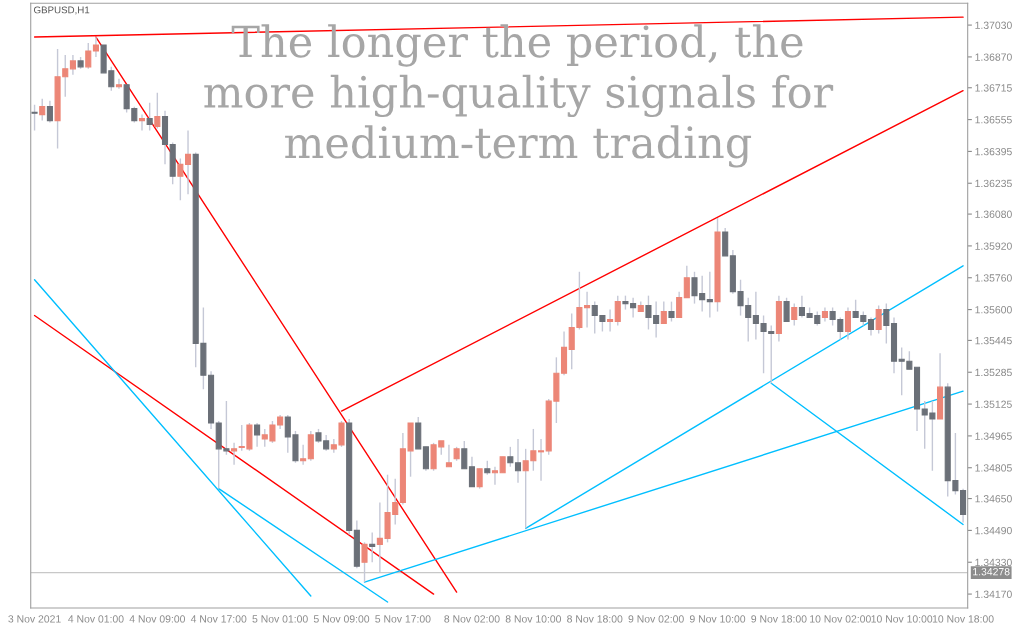 The height and width of the screenshot is (640, 1024). What do you see at coordinates (403, 619) in the screenshot?
I see `x-tick-label: 5 Nov 17:00` at bounding box center [403, 619].